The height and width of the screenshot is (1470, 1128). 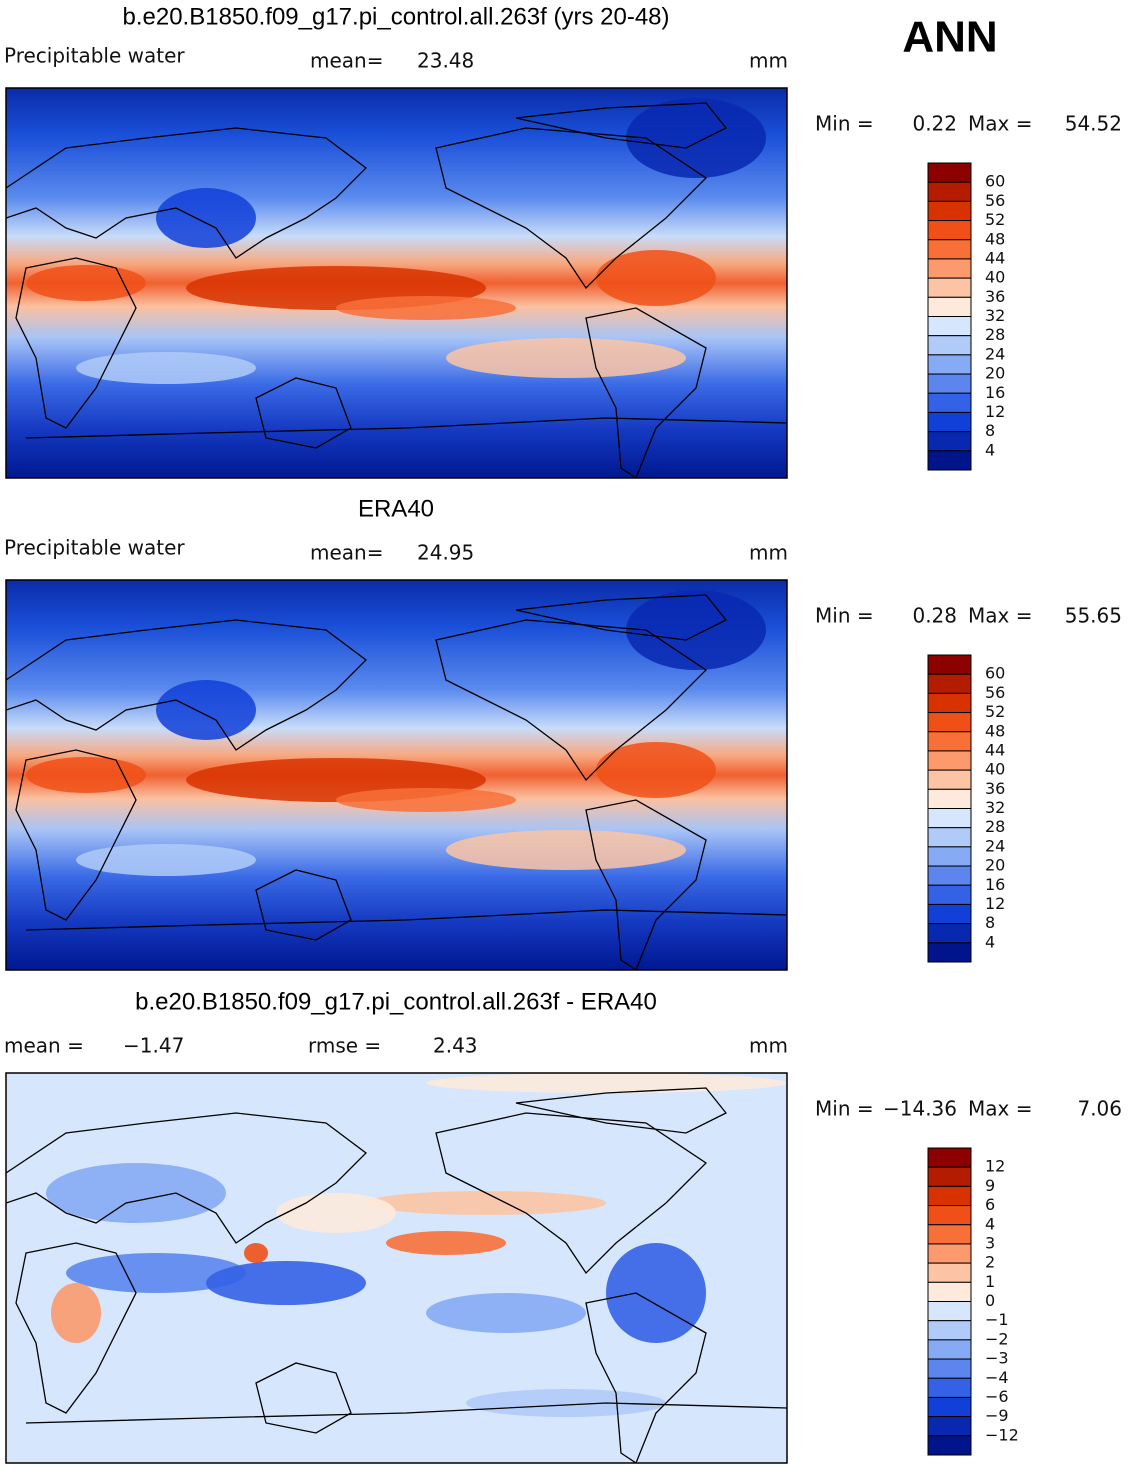 What do you see at coordinates (997, 1358) in the screenshot?
I see `colorbar-label: −3` at bounding box center [997, 1358].